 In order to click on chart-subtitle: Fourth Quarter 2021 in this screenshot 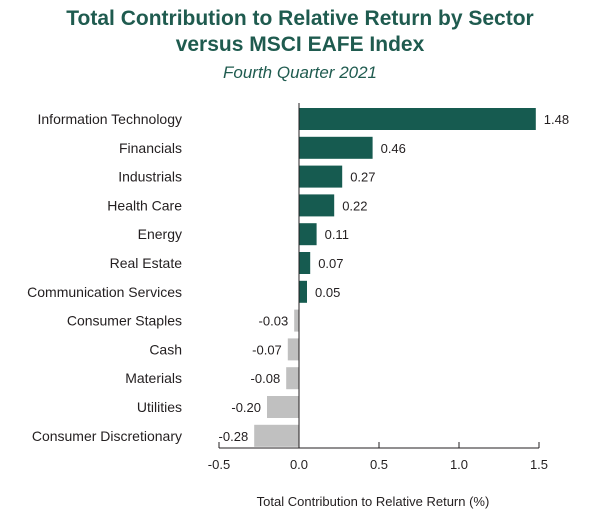, I will do `click(300, 72)`.